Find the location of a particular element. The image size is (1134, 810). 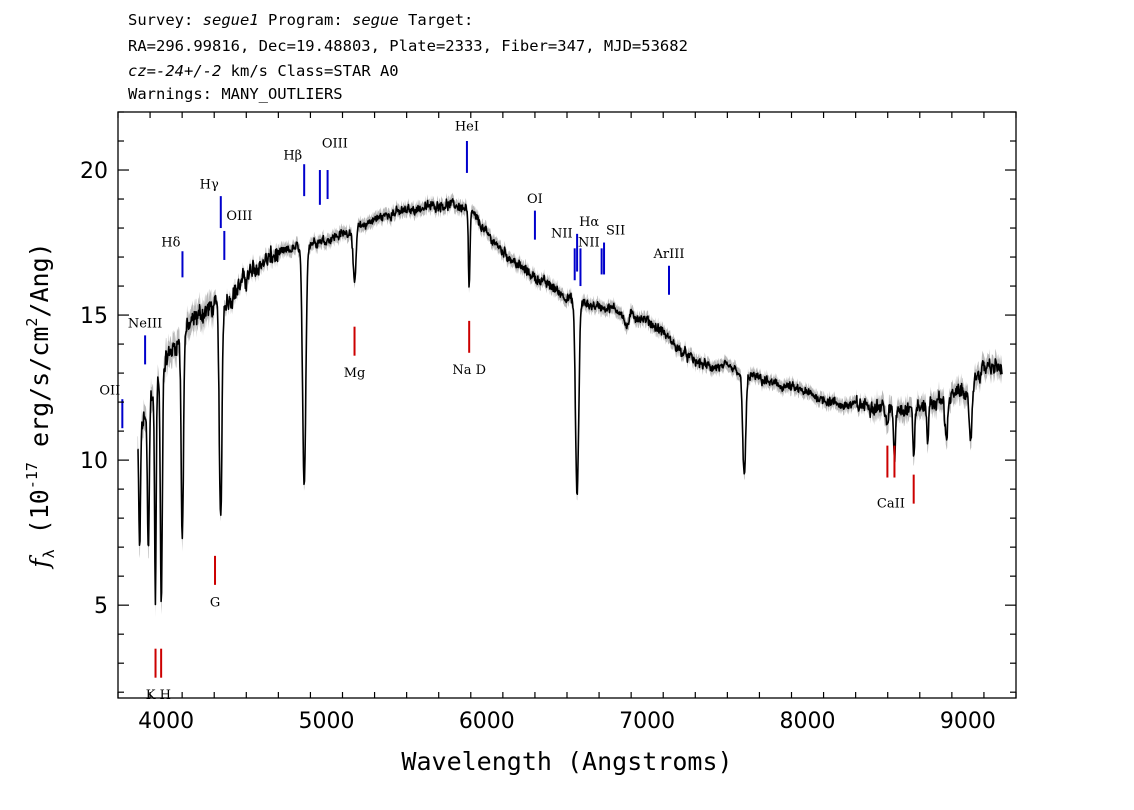

x-tick-label: 6000 is located at coordinates (487, 721).